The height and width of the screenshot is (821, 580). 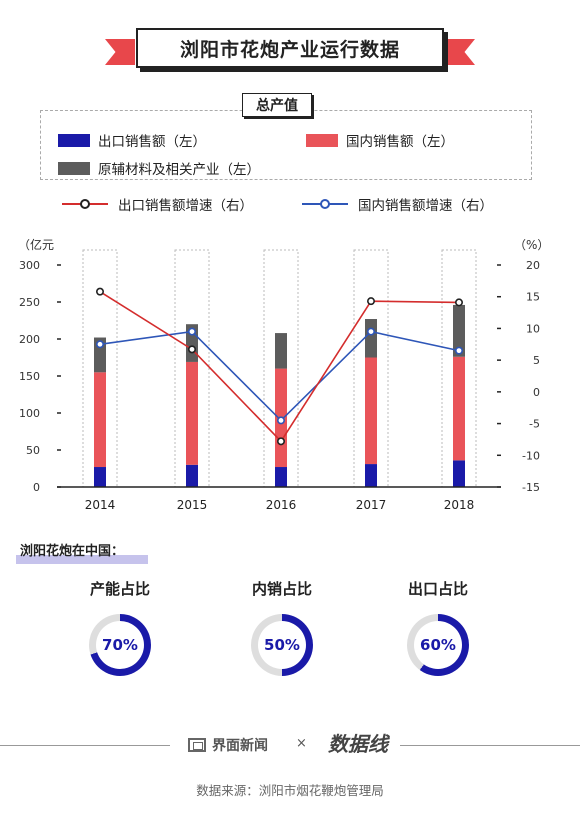 I want to click on left-tick-50: 50, so click(x=33, y=450).